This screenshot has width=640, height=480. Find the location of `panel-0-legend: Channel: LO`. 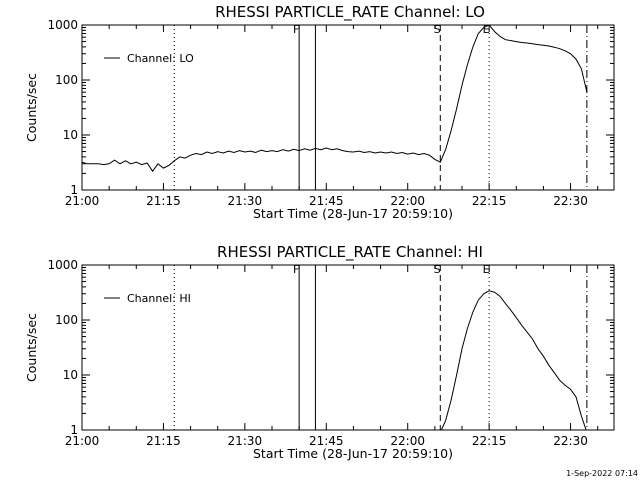

panel-0-legend: Channel: LO is located at coordinates (149, 58).